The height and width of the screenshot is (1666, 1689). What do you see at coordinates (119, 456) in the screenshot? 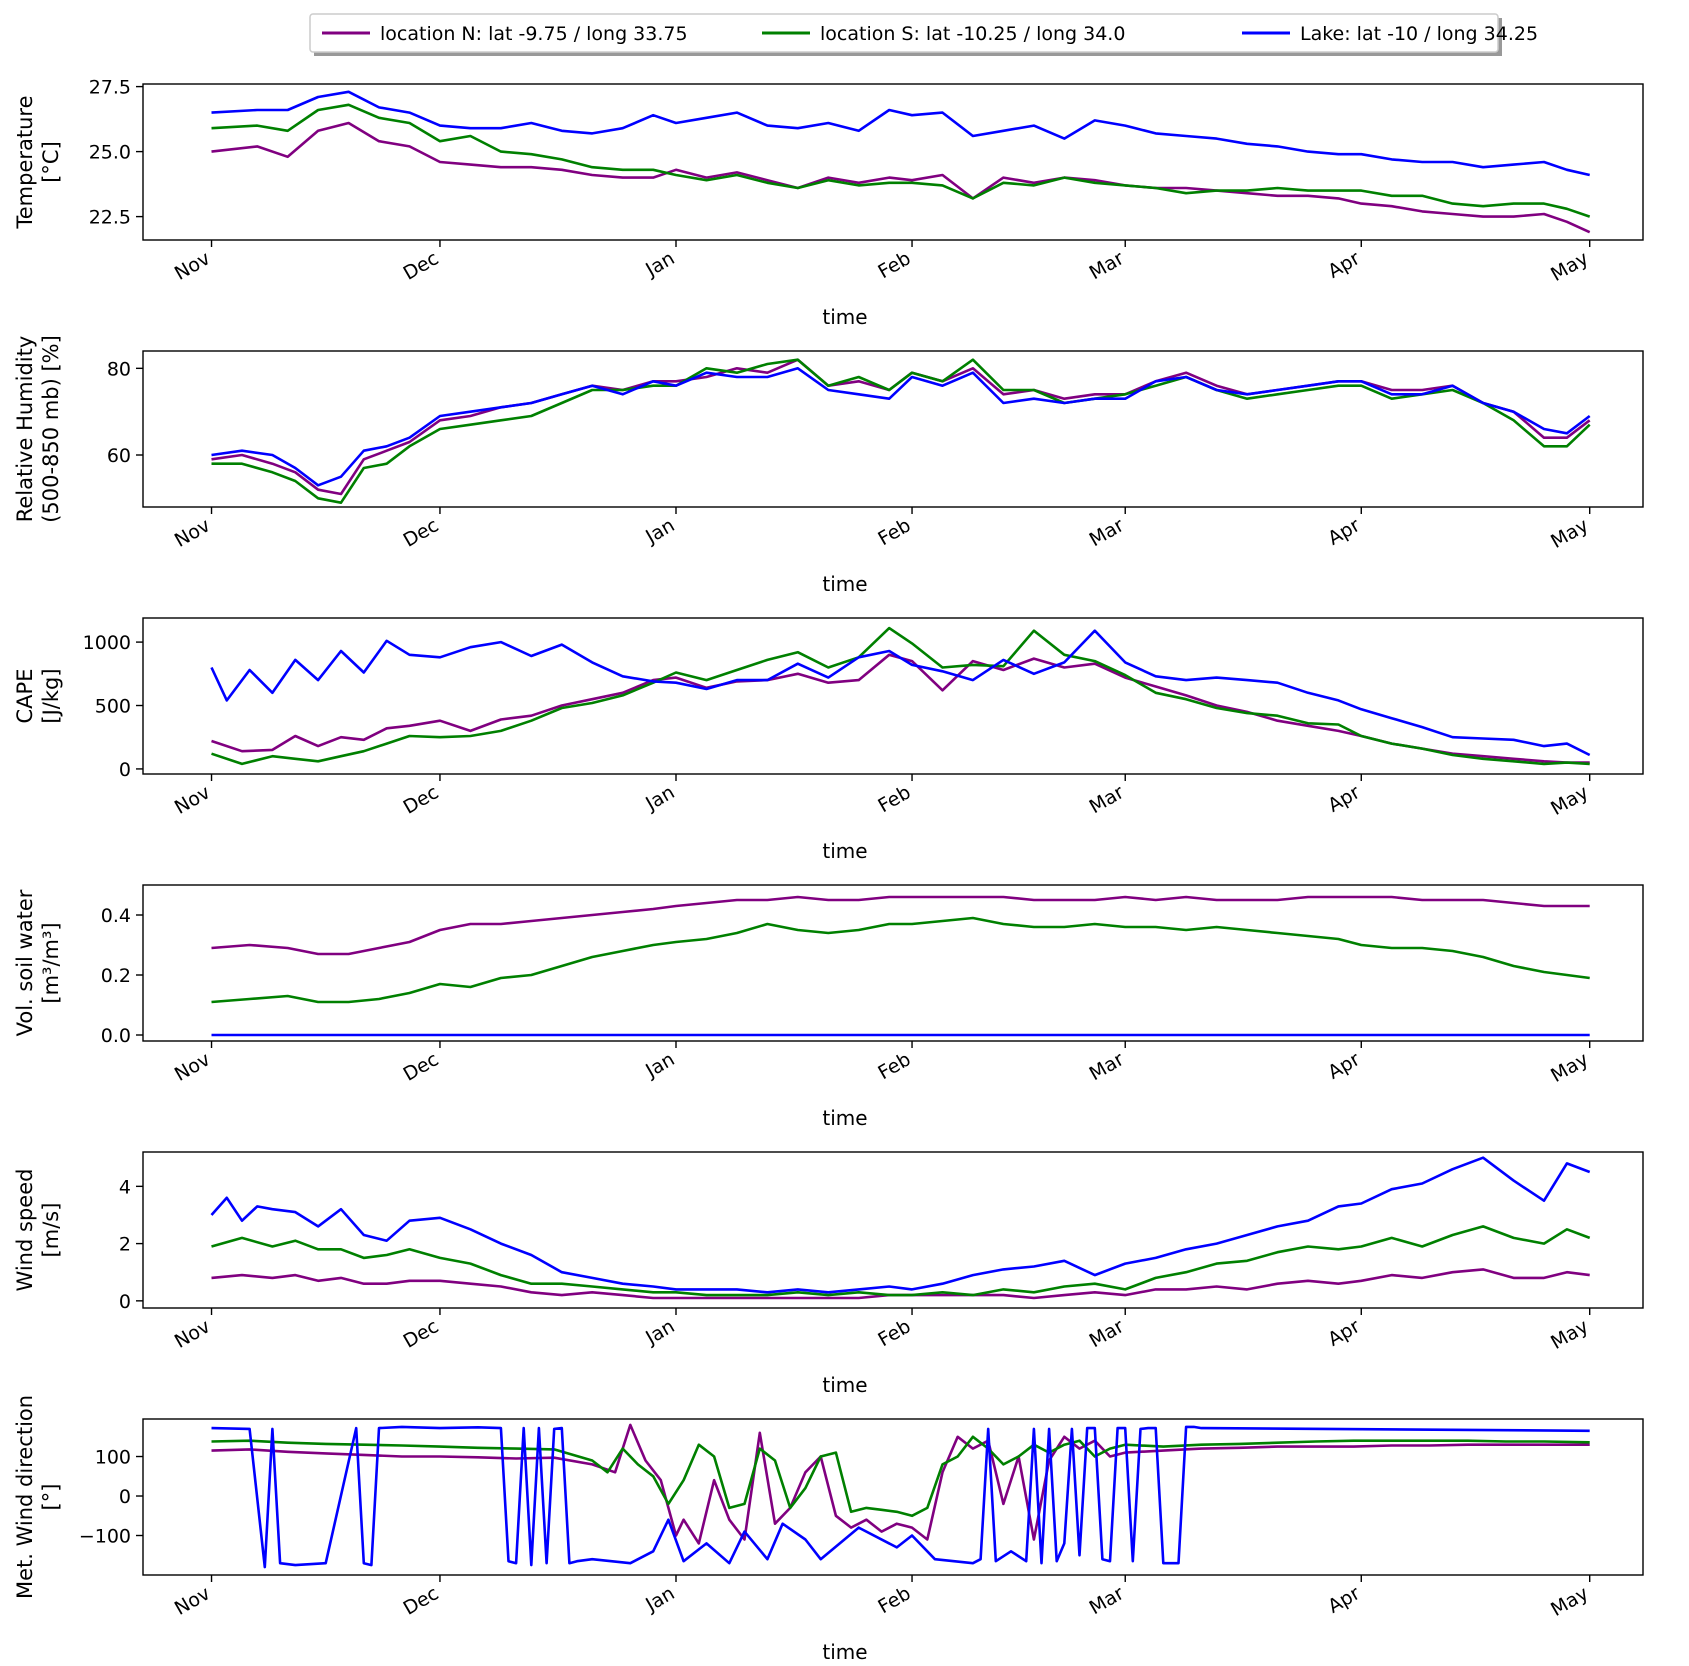
I see `y-tick-label: 60` at bounding box center [119, 456].